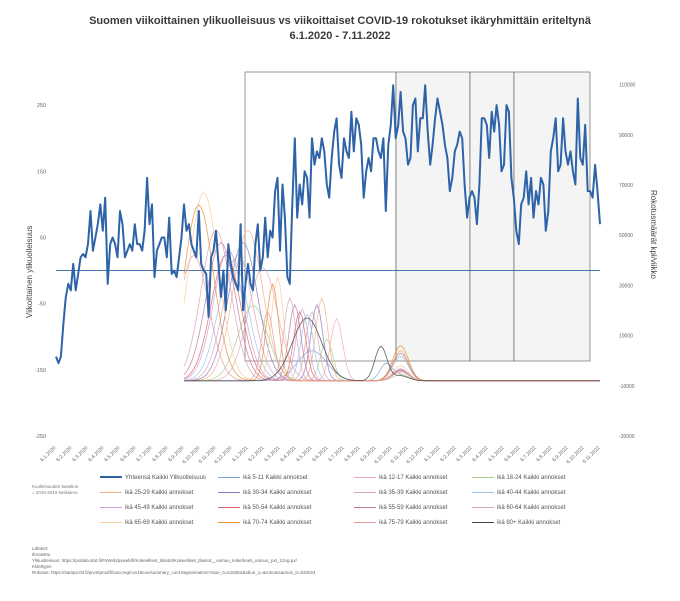 The width and height of the screenshot is (680, 601). Describe the element at coordinates (528, 454) in the screenshot. I see `x-tick-label: 6.7.2022` at that location.